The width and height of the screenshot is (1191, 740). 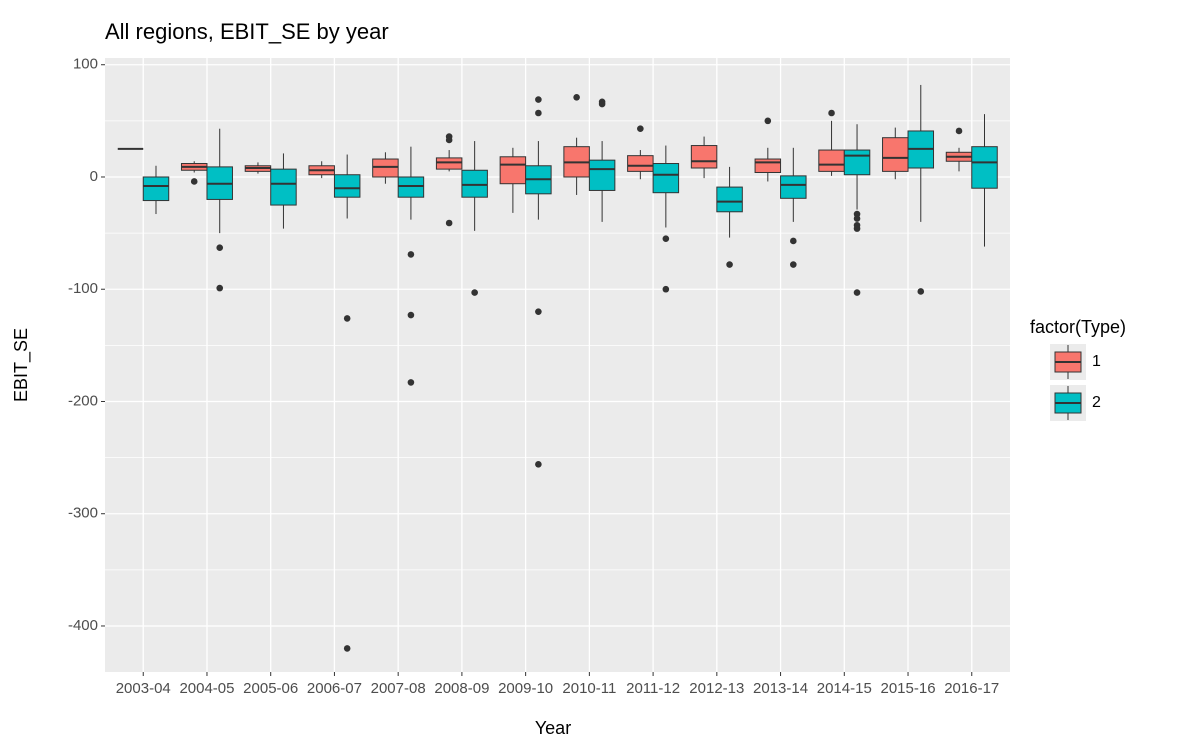 What do you see at coordinates (206, 688) in the screenshot?
I see `x-tick-label: 2004-05` at bounding box center [206, 688].